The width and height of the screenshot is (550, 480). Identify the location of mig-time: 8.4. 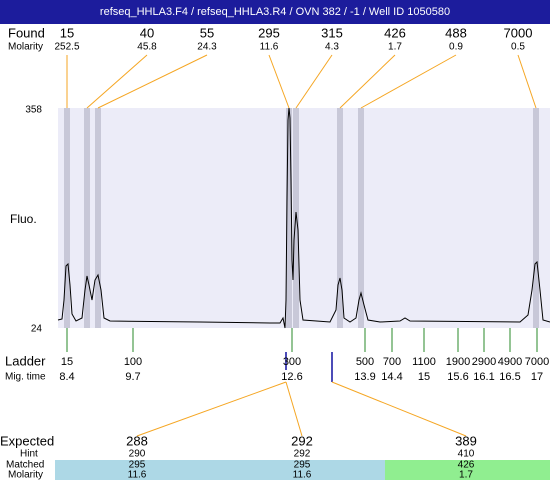
(66, 377).